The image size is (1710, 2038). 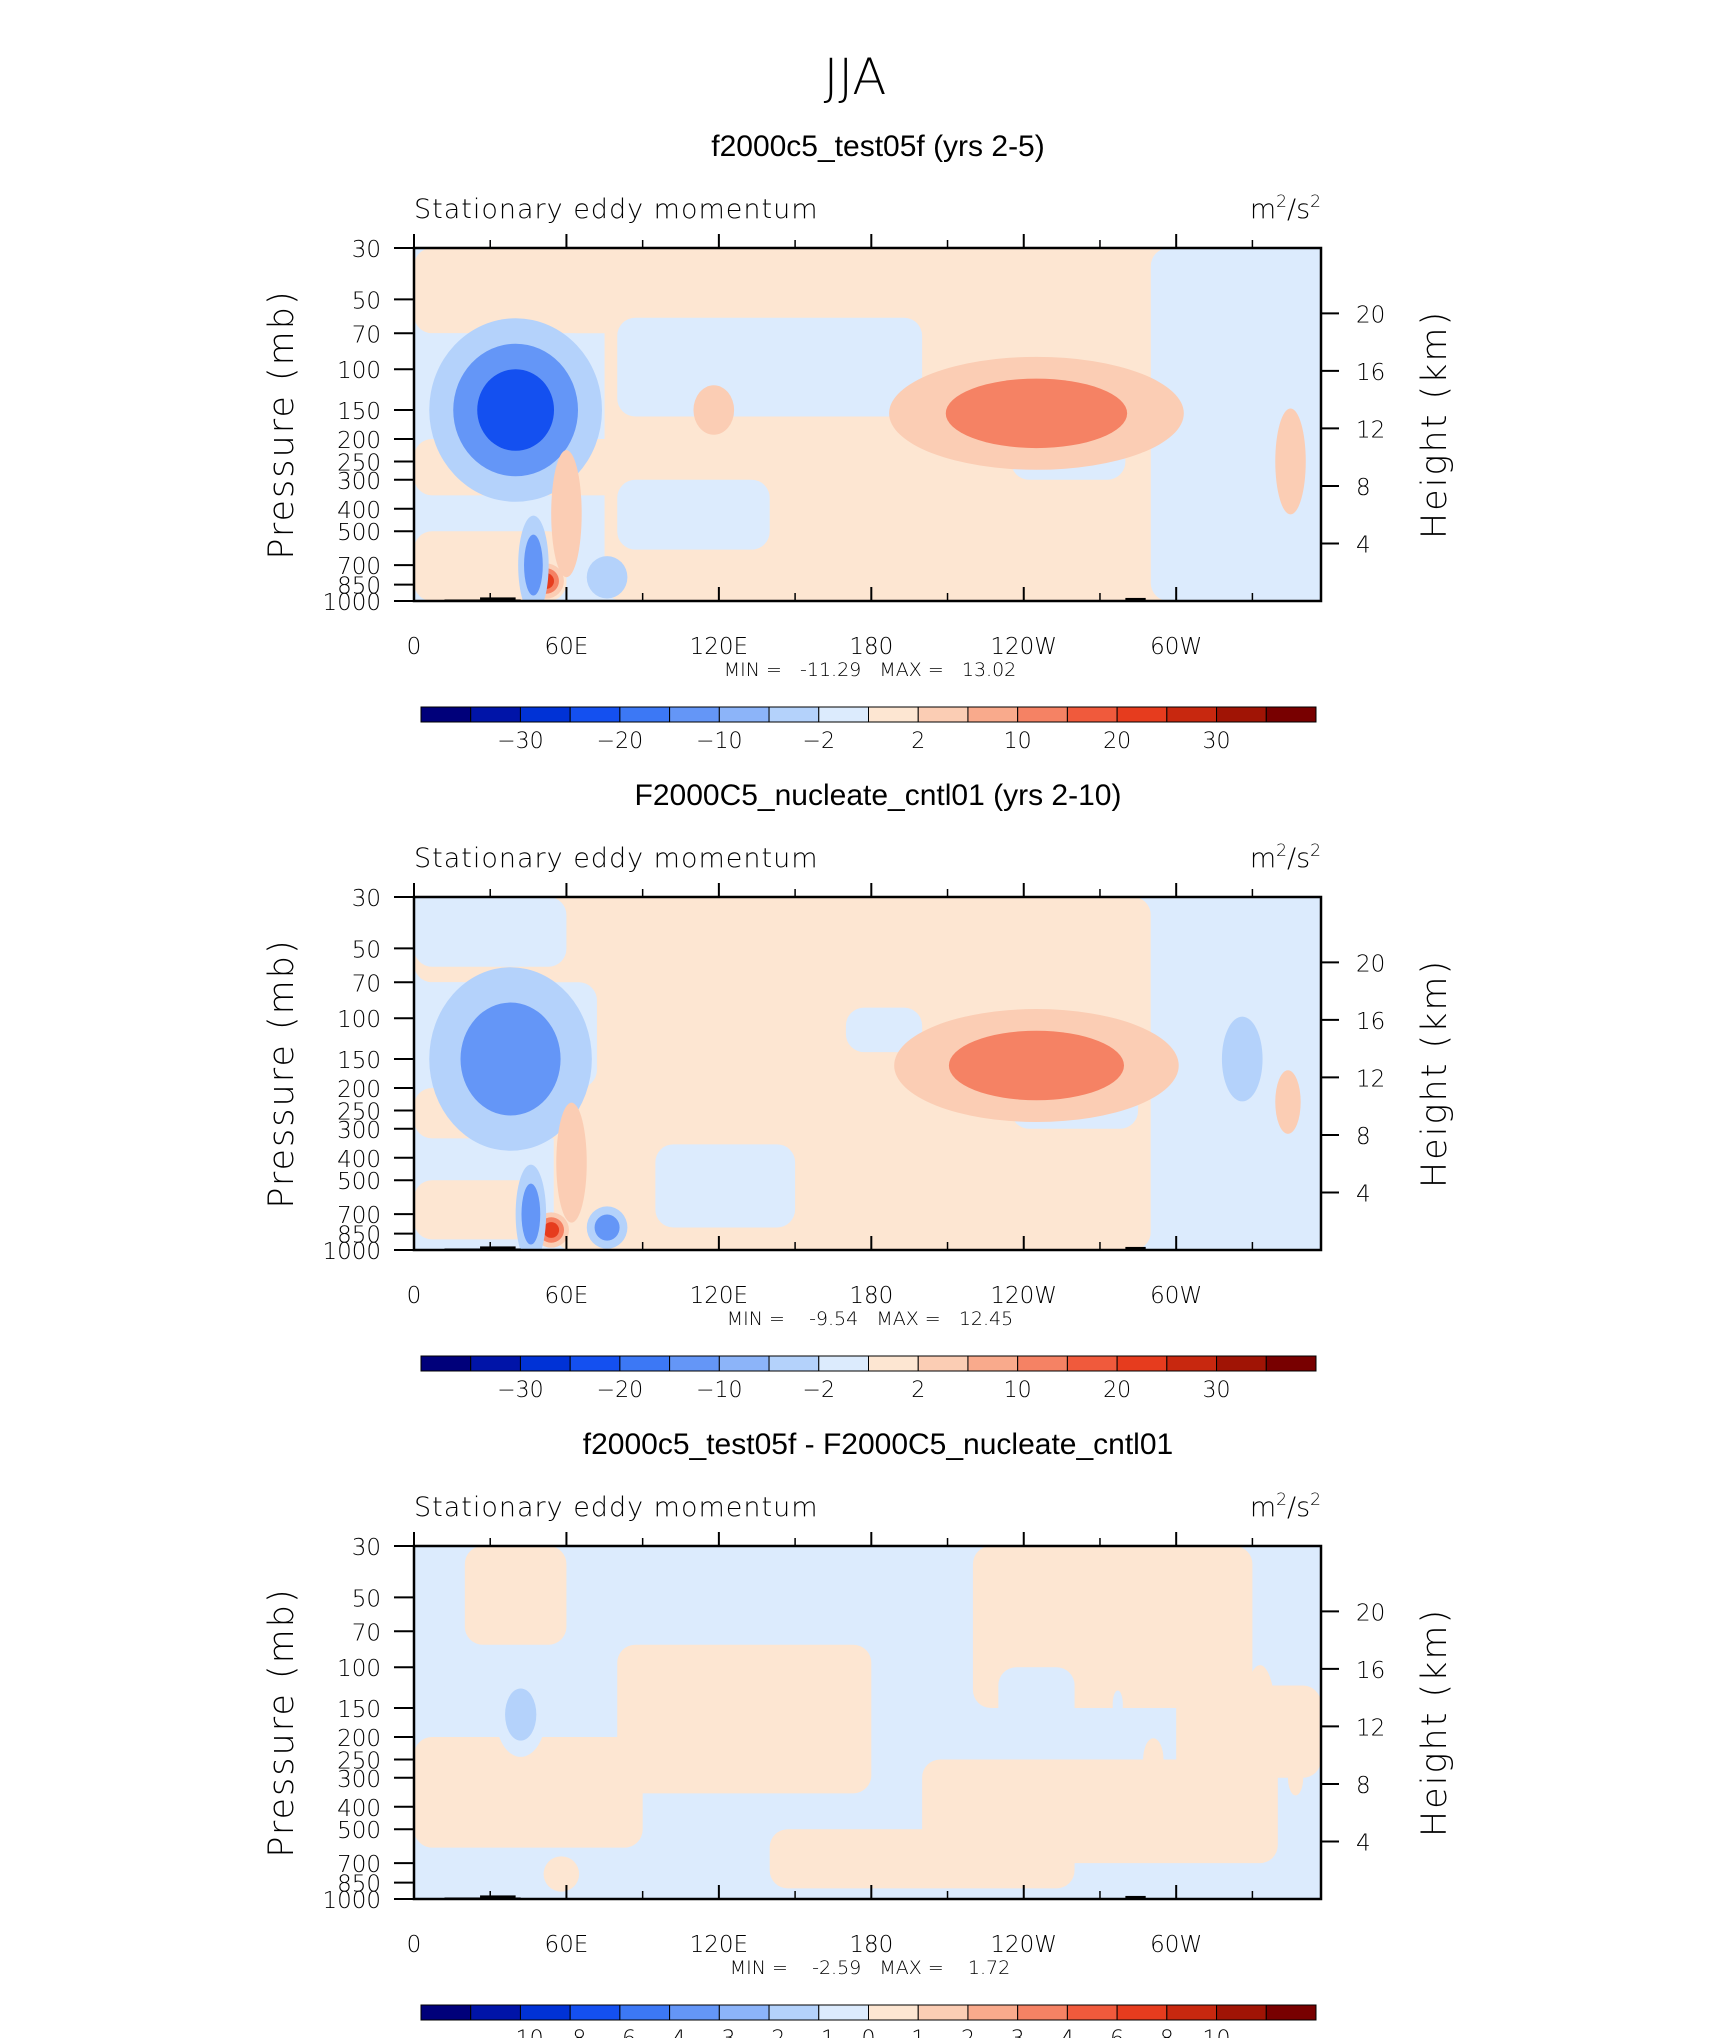 I want to click on y-tick-label: 200, so click(x=359, y=1739).